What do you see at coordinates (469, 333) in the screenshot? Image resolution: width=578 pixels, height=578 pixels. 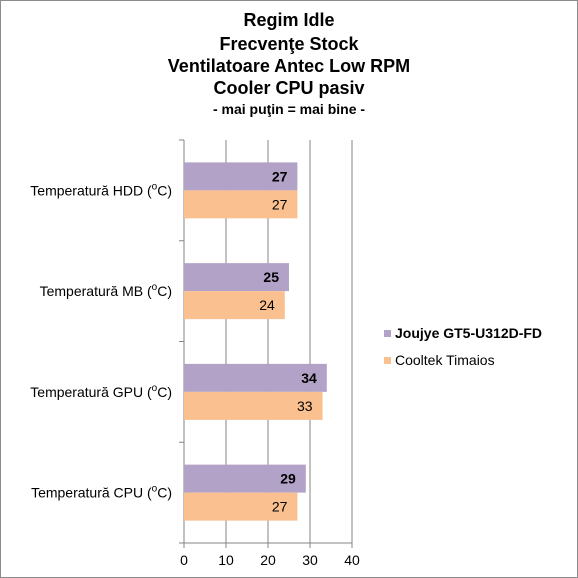 I see `legend-label-series-1: Joujye GT5-U312D-FD` at bounding box center [469, 333].